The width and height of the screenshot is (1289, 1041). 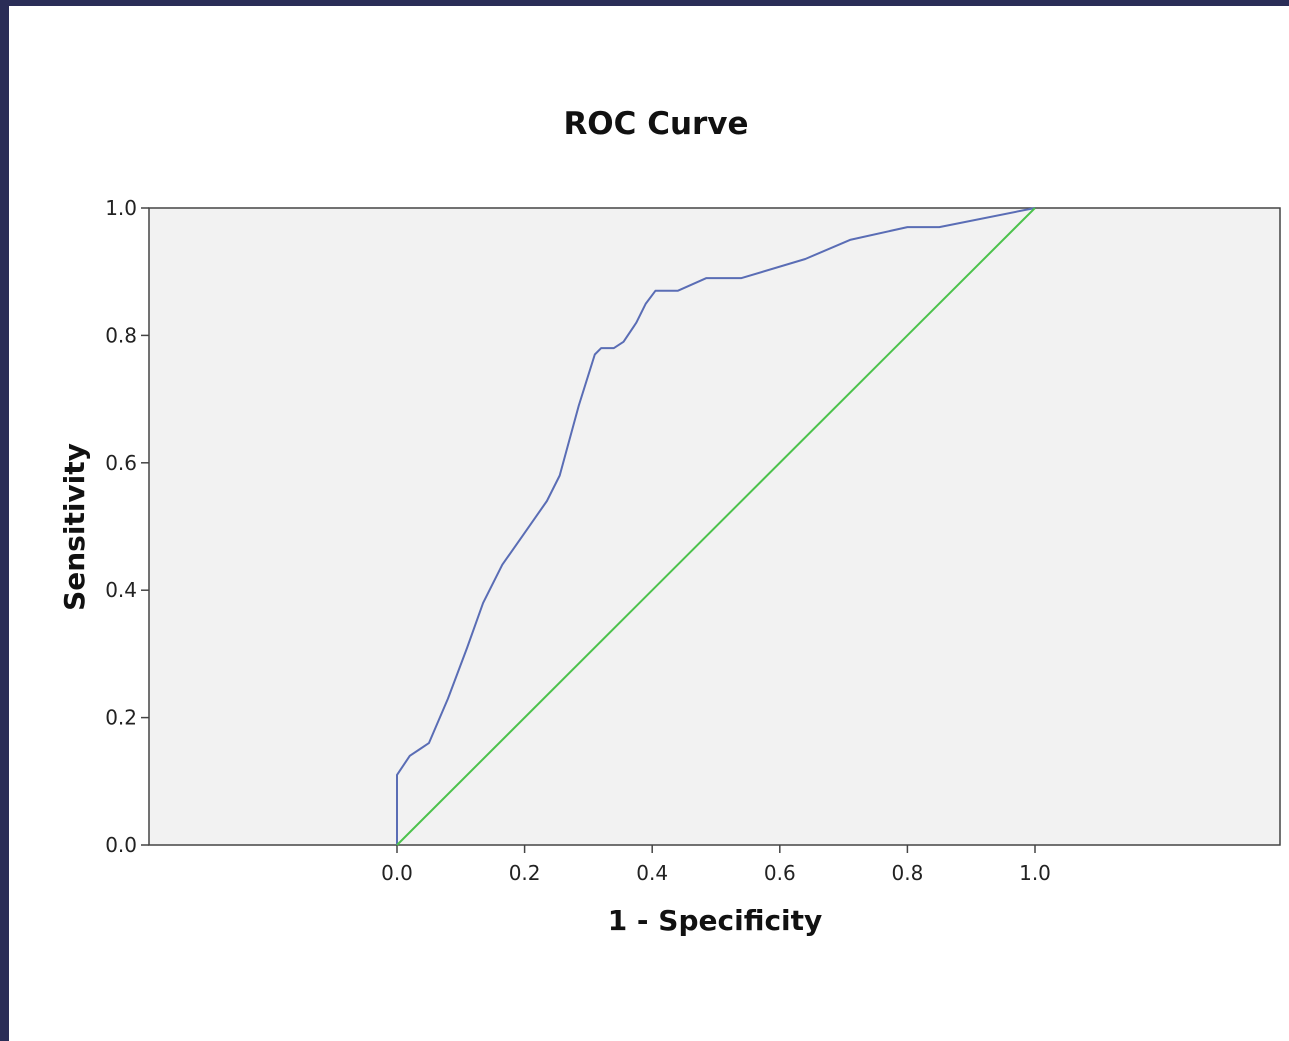 I want to click on y-tick-label: 0.6, so click(x=121, y=463).